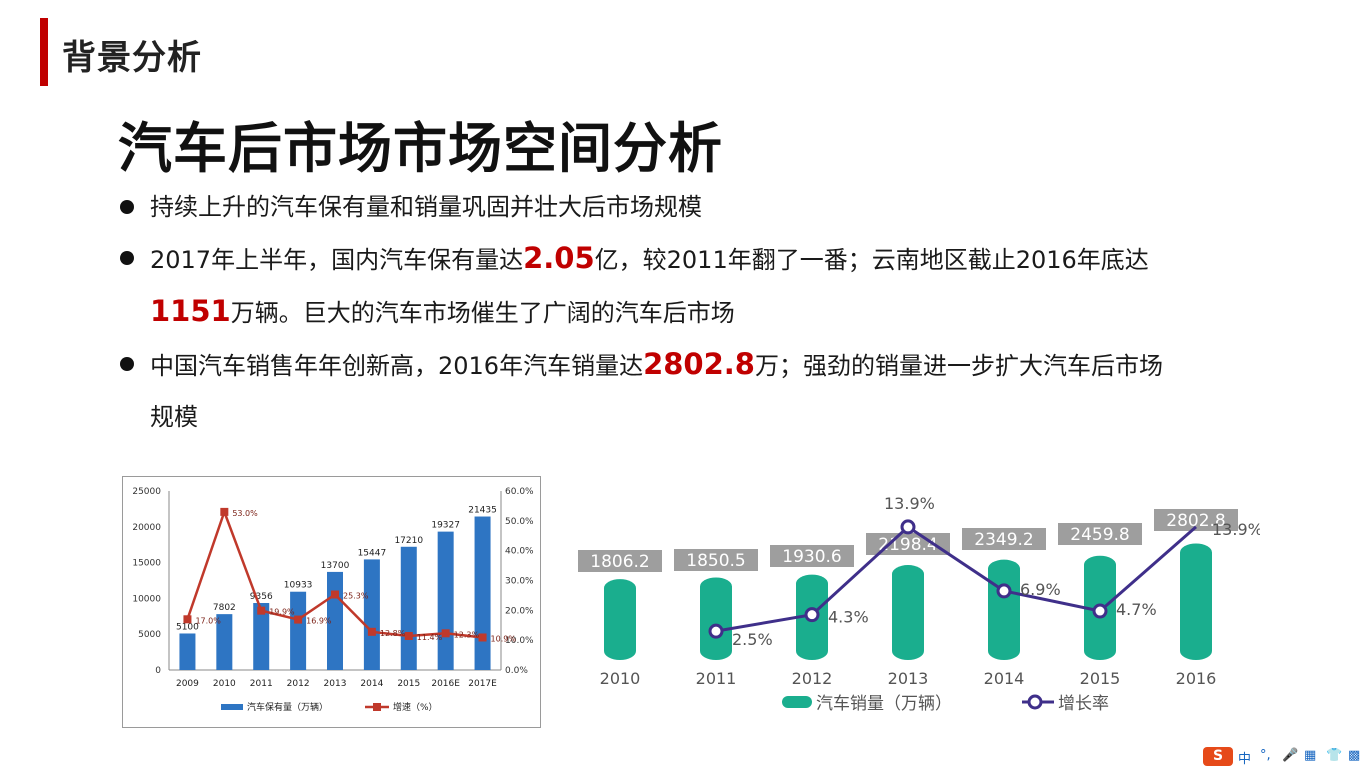 This screenshot has width=1366, height=767. Describe the element at coordinates (224, 608) in the screenshot. I see `bar-data-label: 7802` at that location.